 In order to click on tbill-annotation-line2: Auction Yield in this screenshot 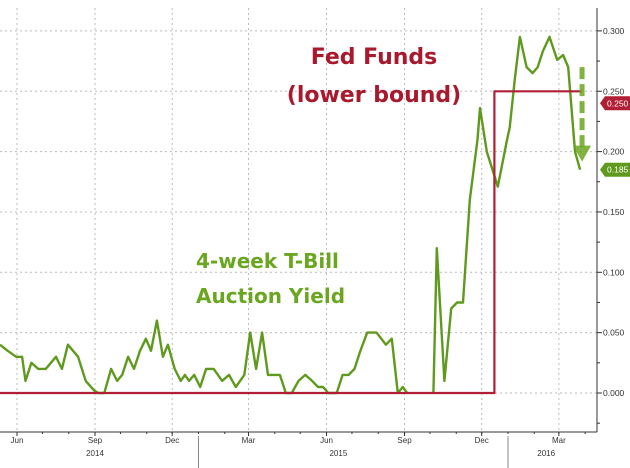, I will do `click(270, 296)`.